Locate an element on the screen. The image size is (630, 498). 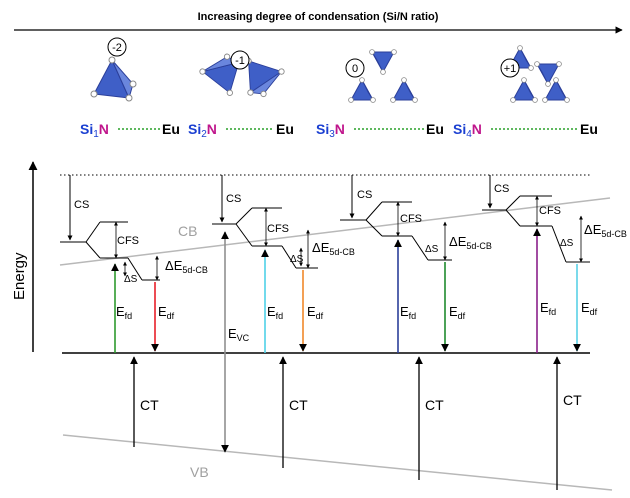
charge-label: -2 is located at coordinates (117, 48).